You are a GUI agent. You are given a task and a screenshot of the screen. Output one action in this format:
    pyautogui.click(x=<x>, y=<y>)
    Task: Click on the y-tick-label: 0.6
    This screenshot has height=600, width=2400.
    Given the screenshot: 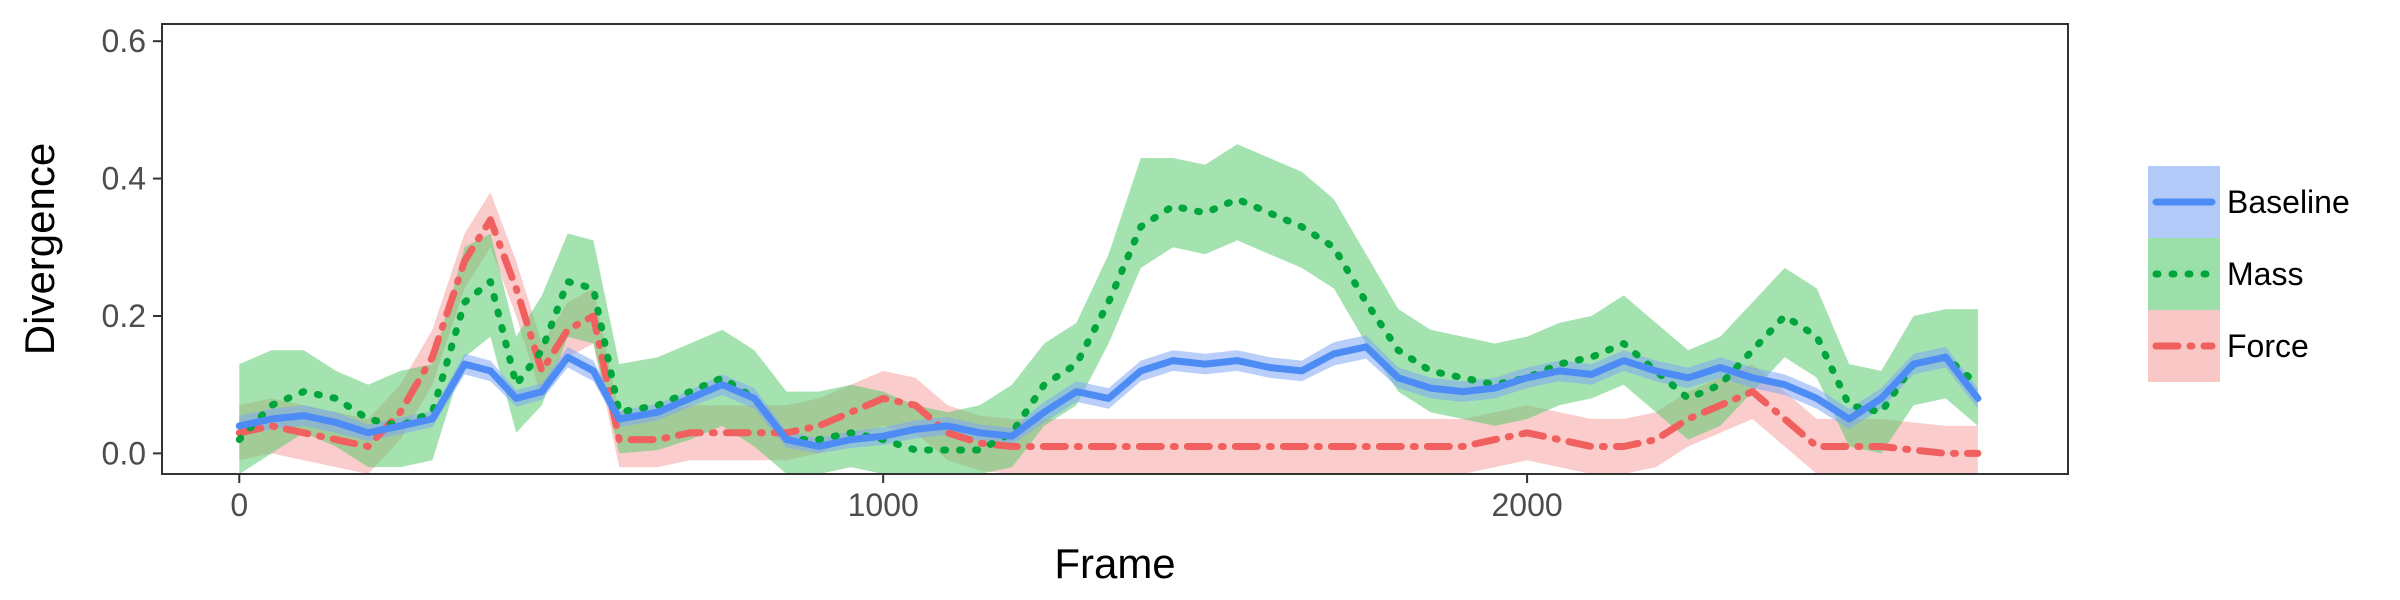 What is the action you would take?
    pyautogui.click(x=124, y=41)
    